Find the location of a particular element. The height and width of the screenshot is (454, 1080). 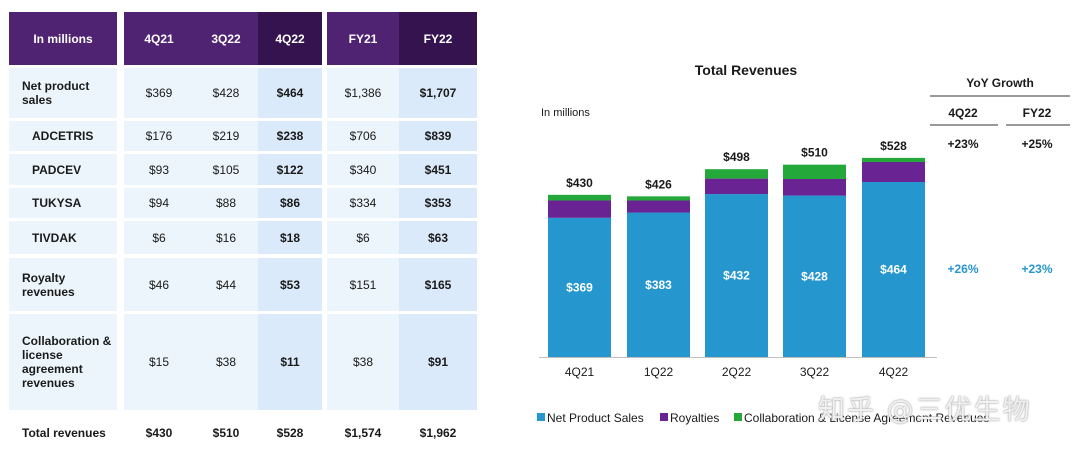

table-cell: $451 is located at coordinates (438, 169).